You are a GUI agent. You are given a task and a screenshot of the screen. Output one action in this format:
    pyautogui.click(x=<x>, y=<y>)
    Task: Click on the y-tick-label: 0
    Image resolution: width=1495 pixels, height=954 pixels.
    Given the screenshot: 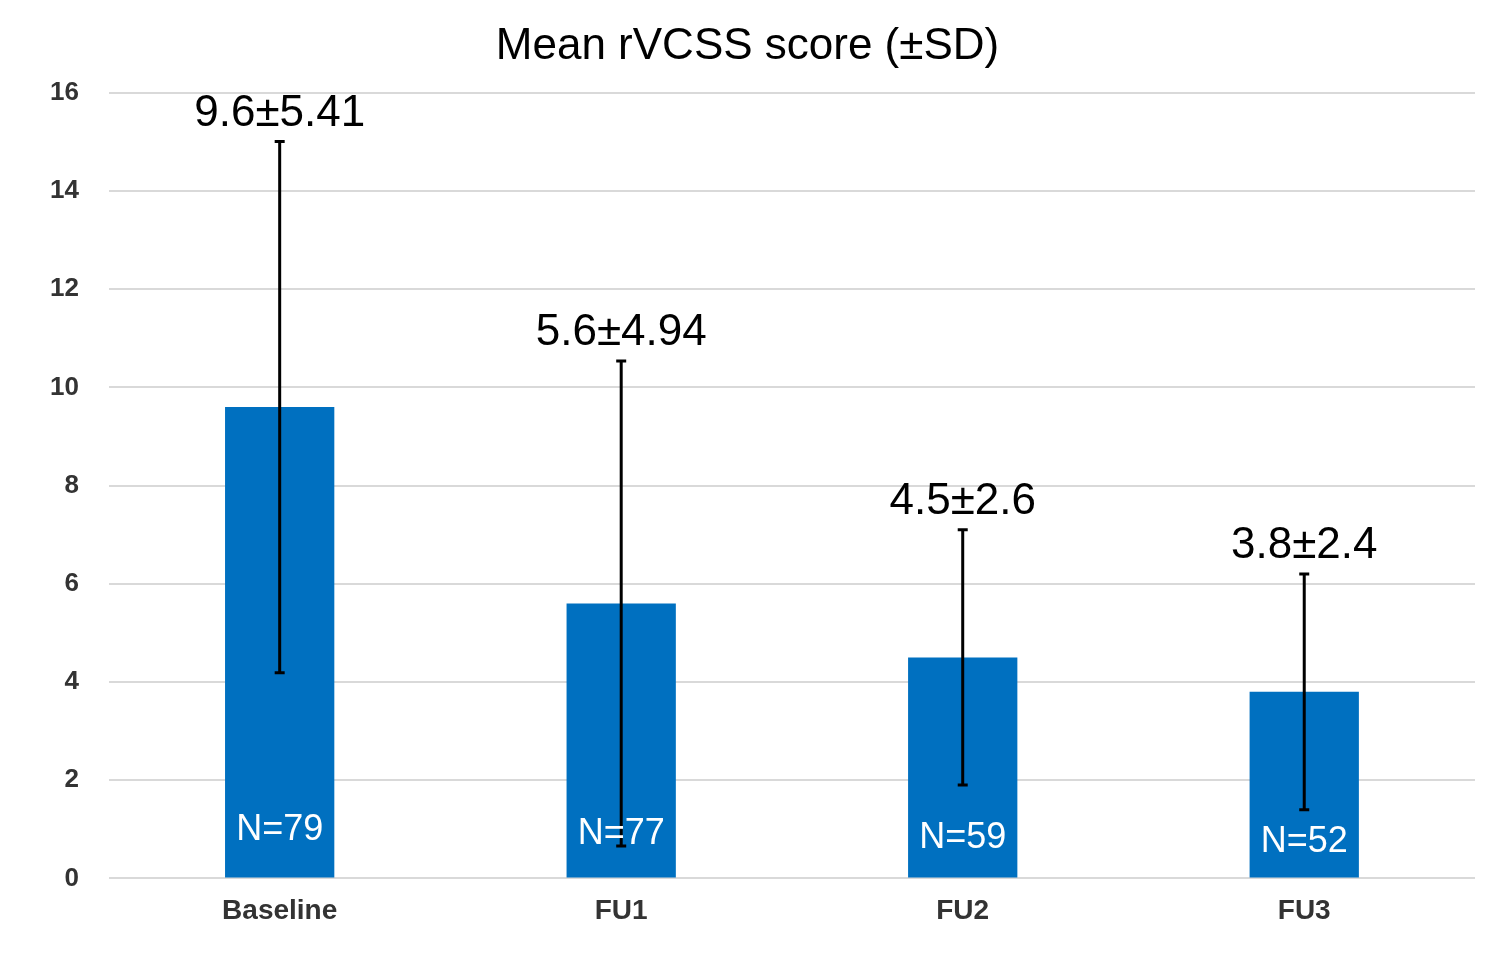 What is the action you would take?
    pyautogui.click(x=71, y=876)
    